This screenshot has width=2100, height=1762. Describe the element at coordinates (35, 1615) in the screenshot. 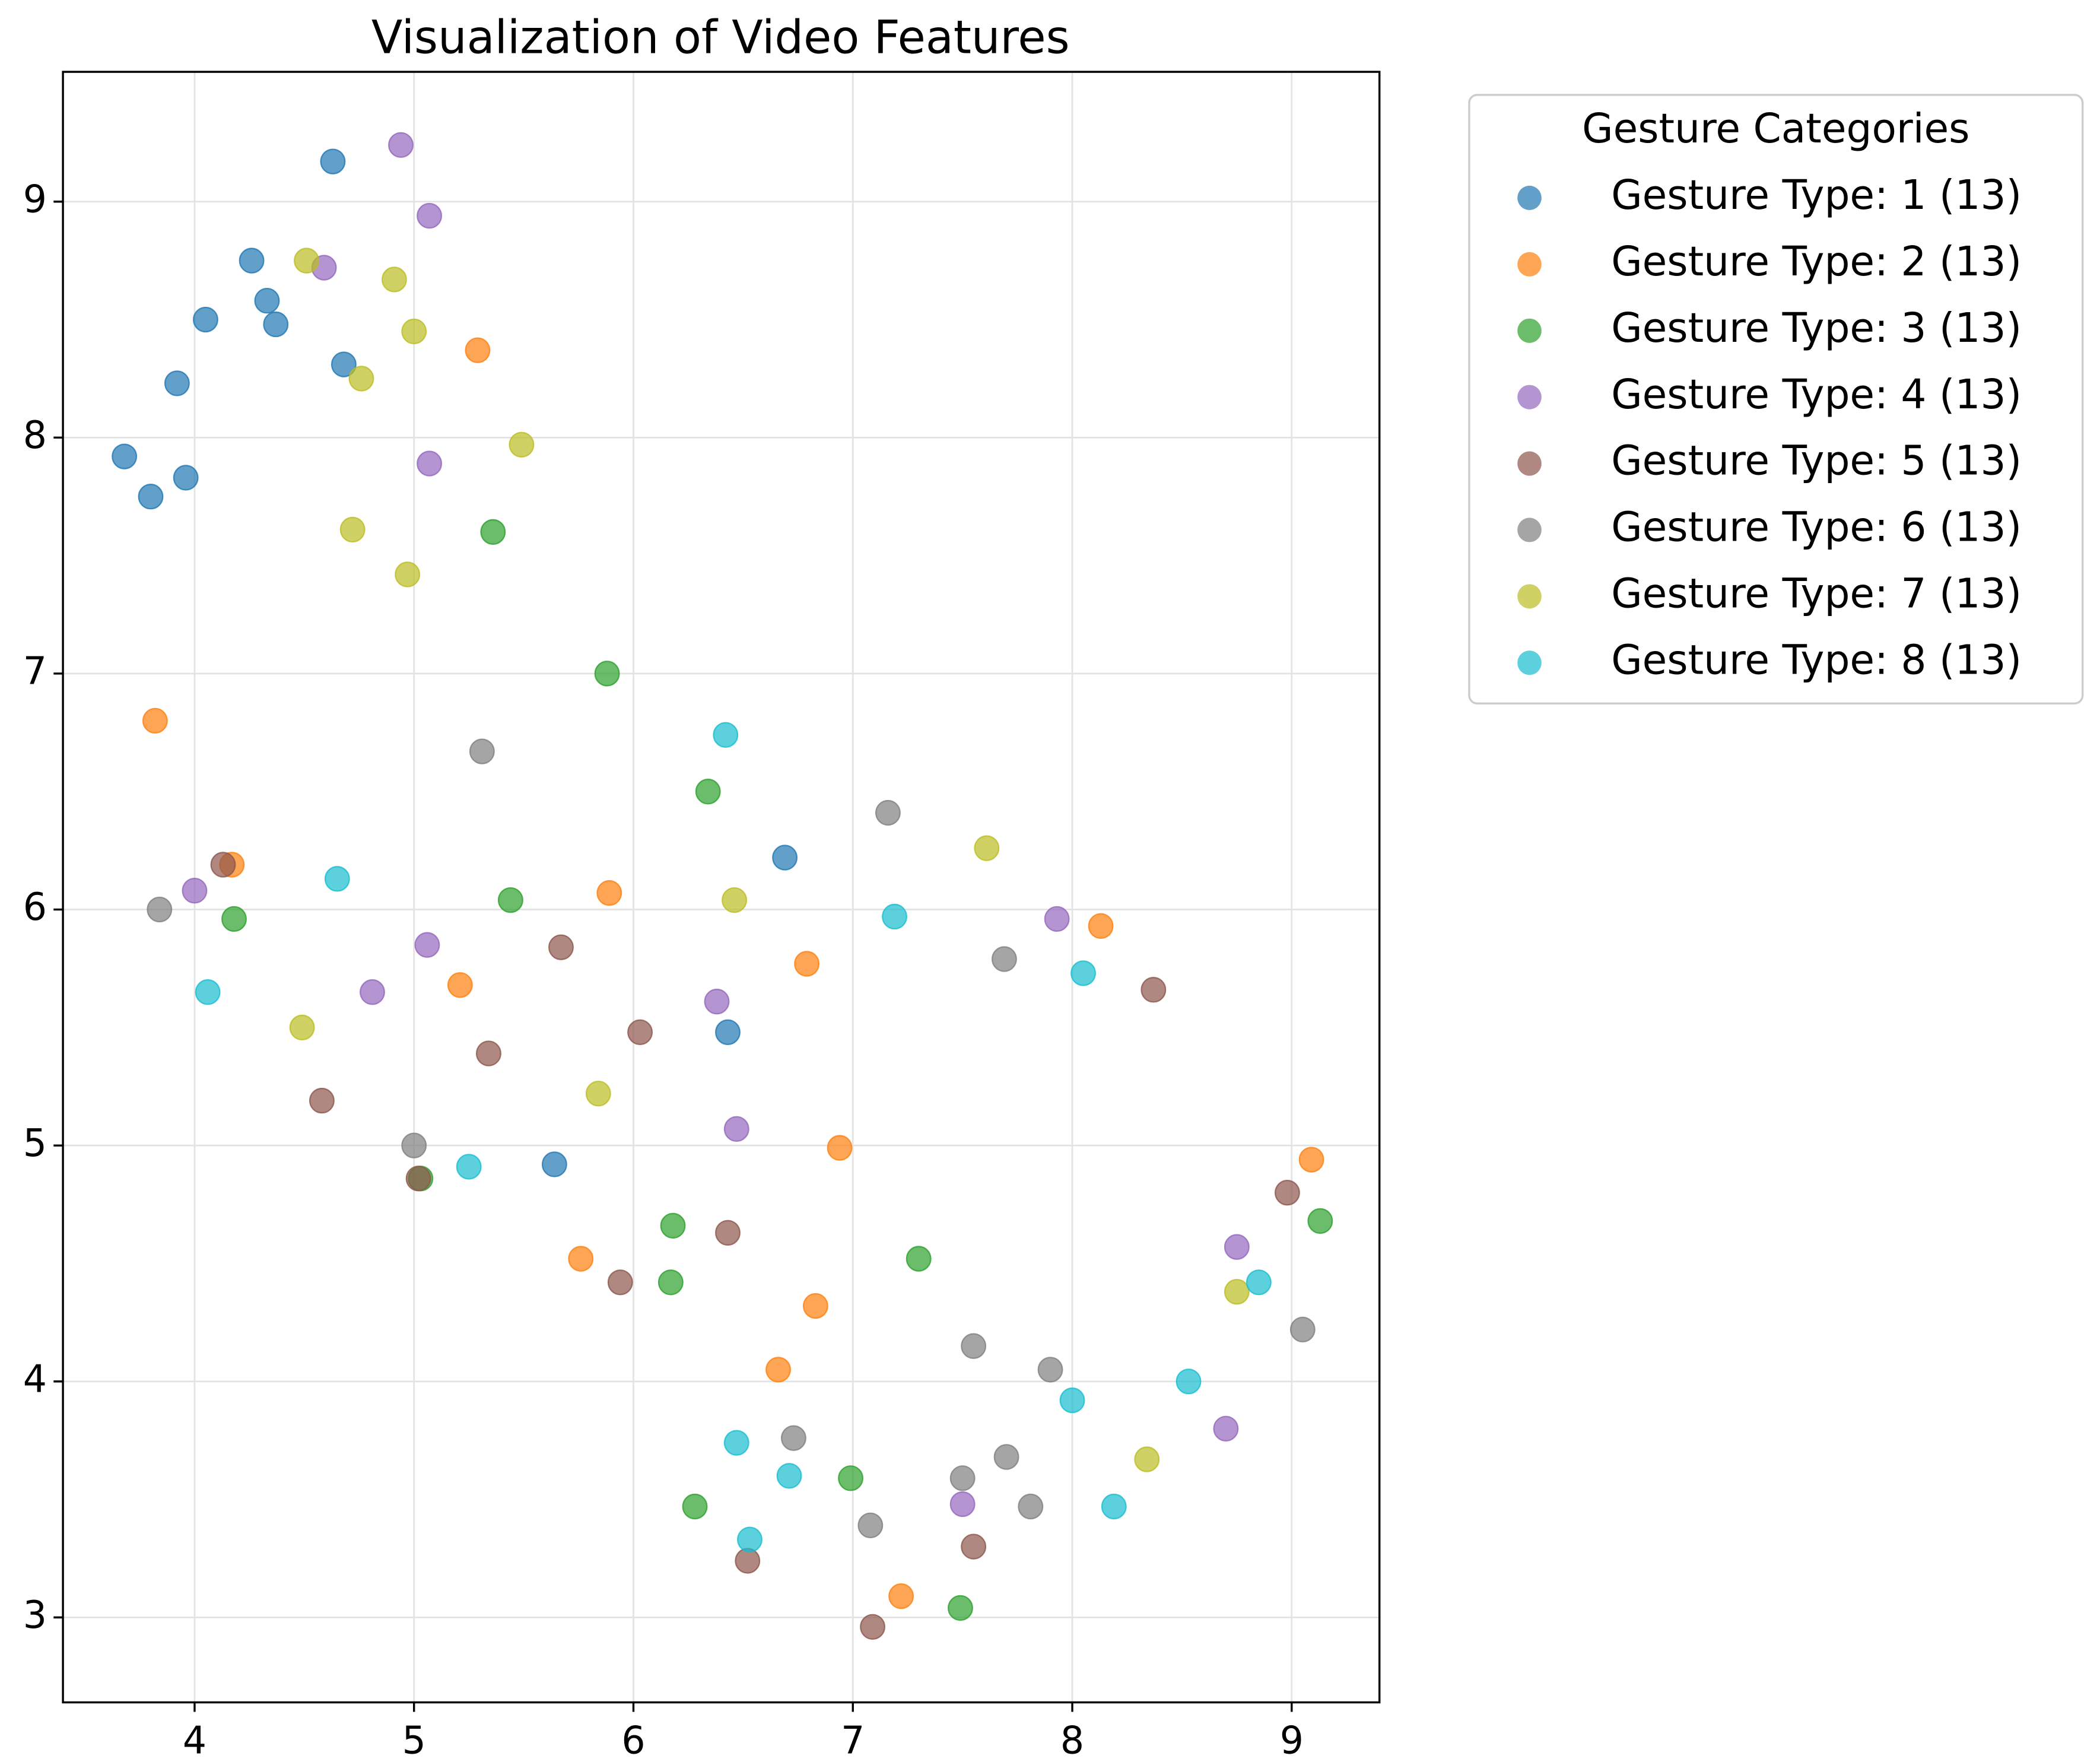

I see `y-tick-label: 3` at that location.